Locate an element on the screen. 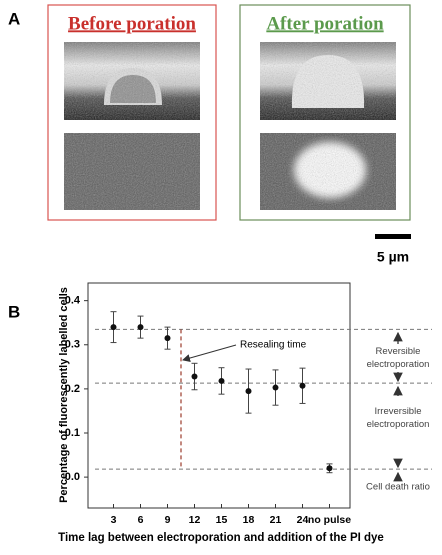  x-tick-label: 6 is located at coordinates (141, 520).